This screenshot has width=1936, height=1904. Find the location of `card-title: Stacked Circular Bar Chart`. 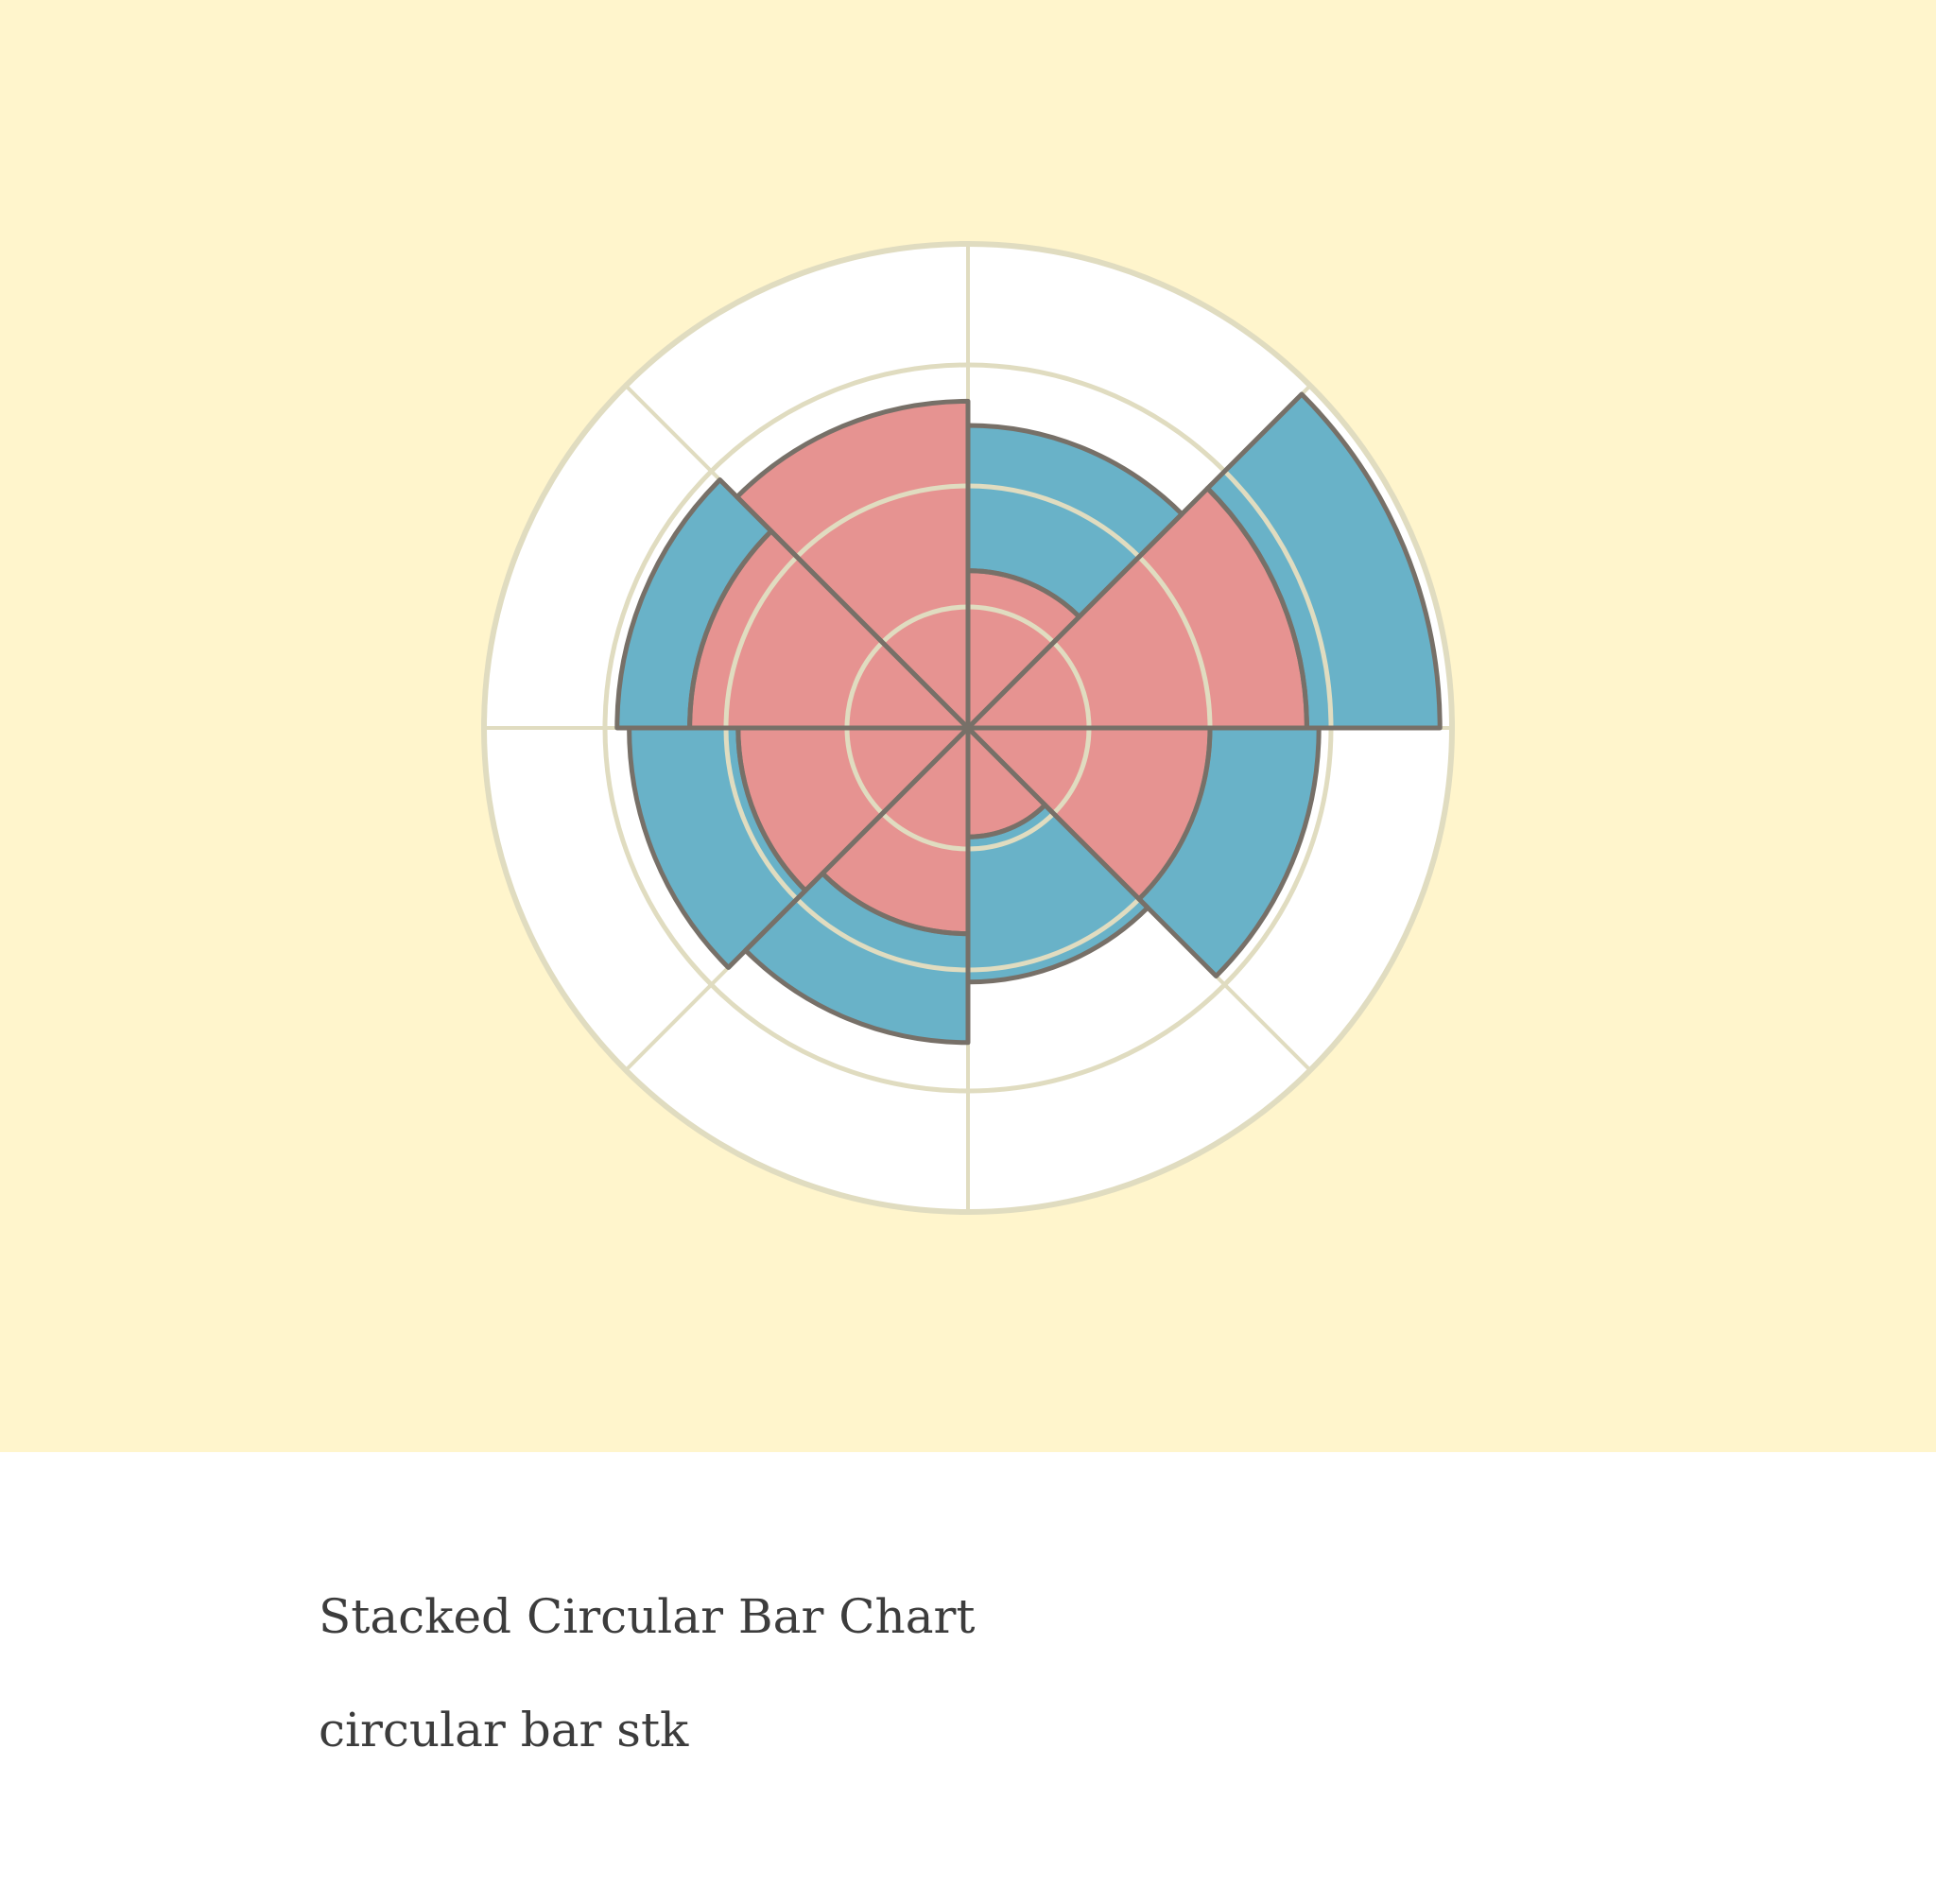

card-title: Stacked Circular Bar Chart is located at coordinates (647, 1617).